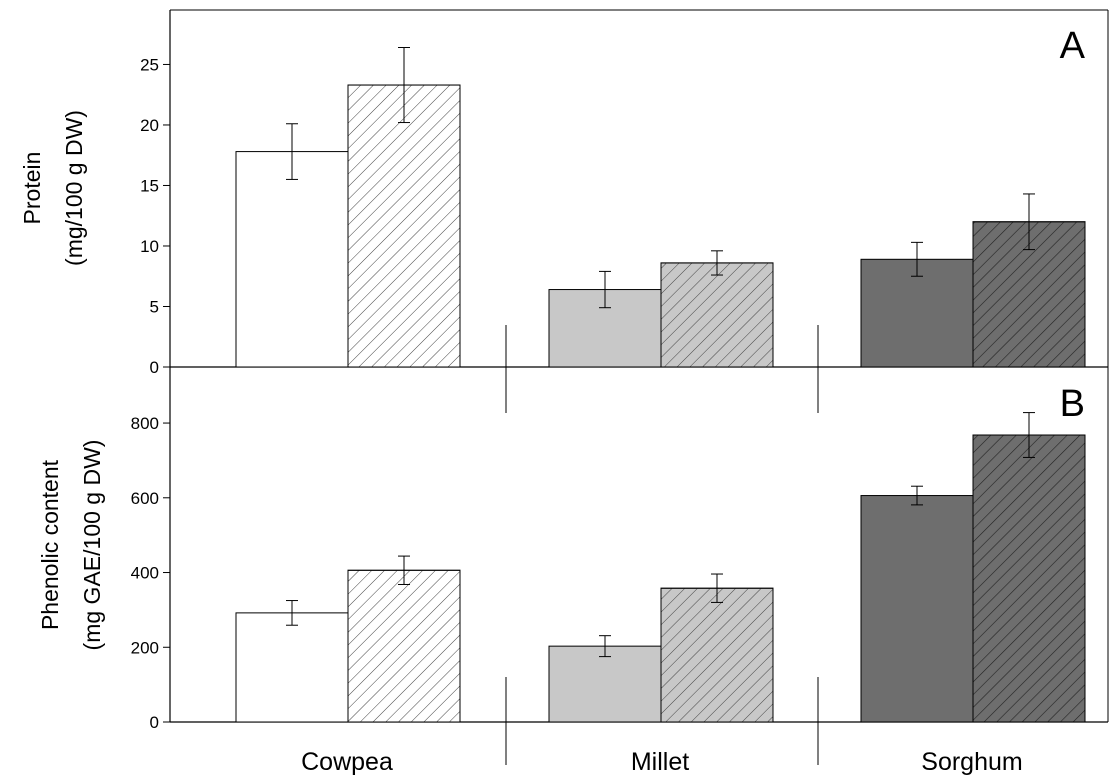  What do you see at coordinates (1029, 578) in the screenshot?
I see `bar-b-sorghum-hatched-pattern` at bounding box center [1029, 578].